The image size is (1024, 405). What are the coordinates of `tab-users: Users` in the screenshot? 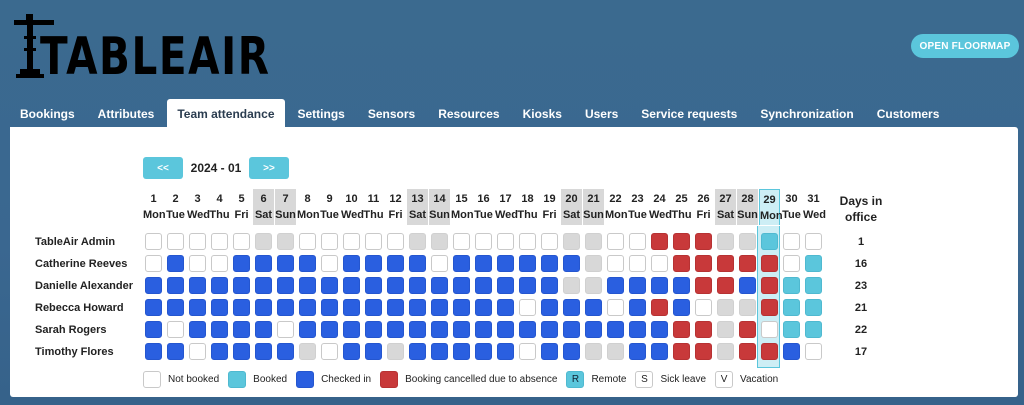 It's located at (601, 113).